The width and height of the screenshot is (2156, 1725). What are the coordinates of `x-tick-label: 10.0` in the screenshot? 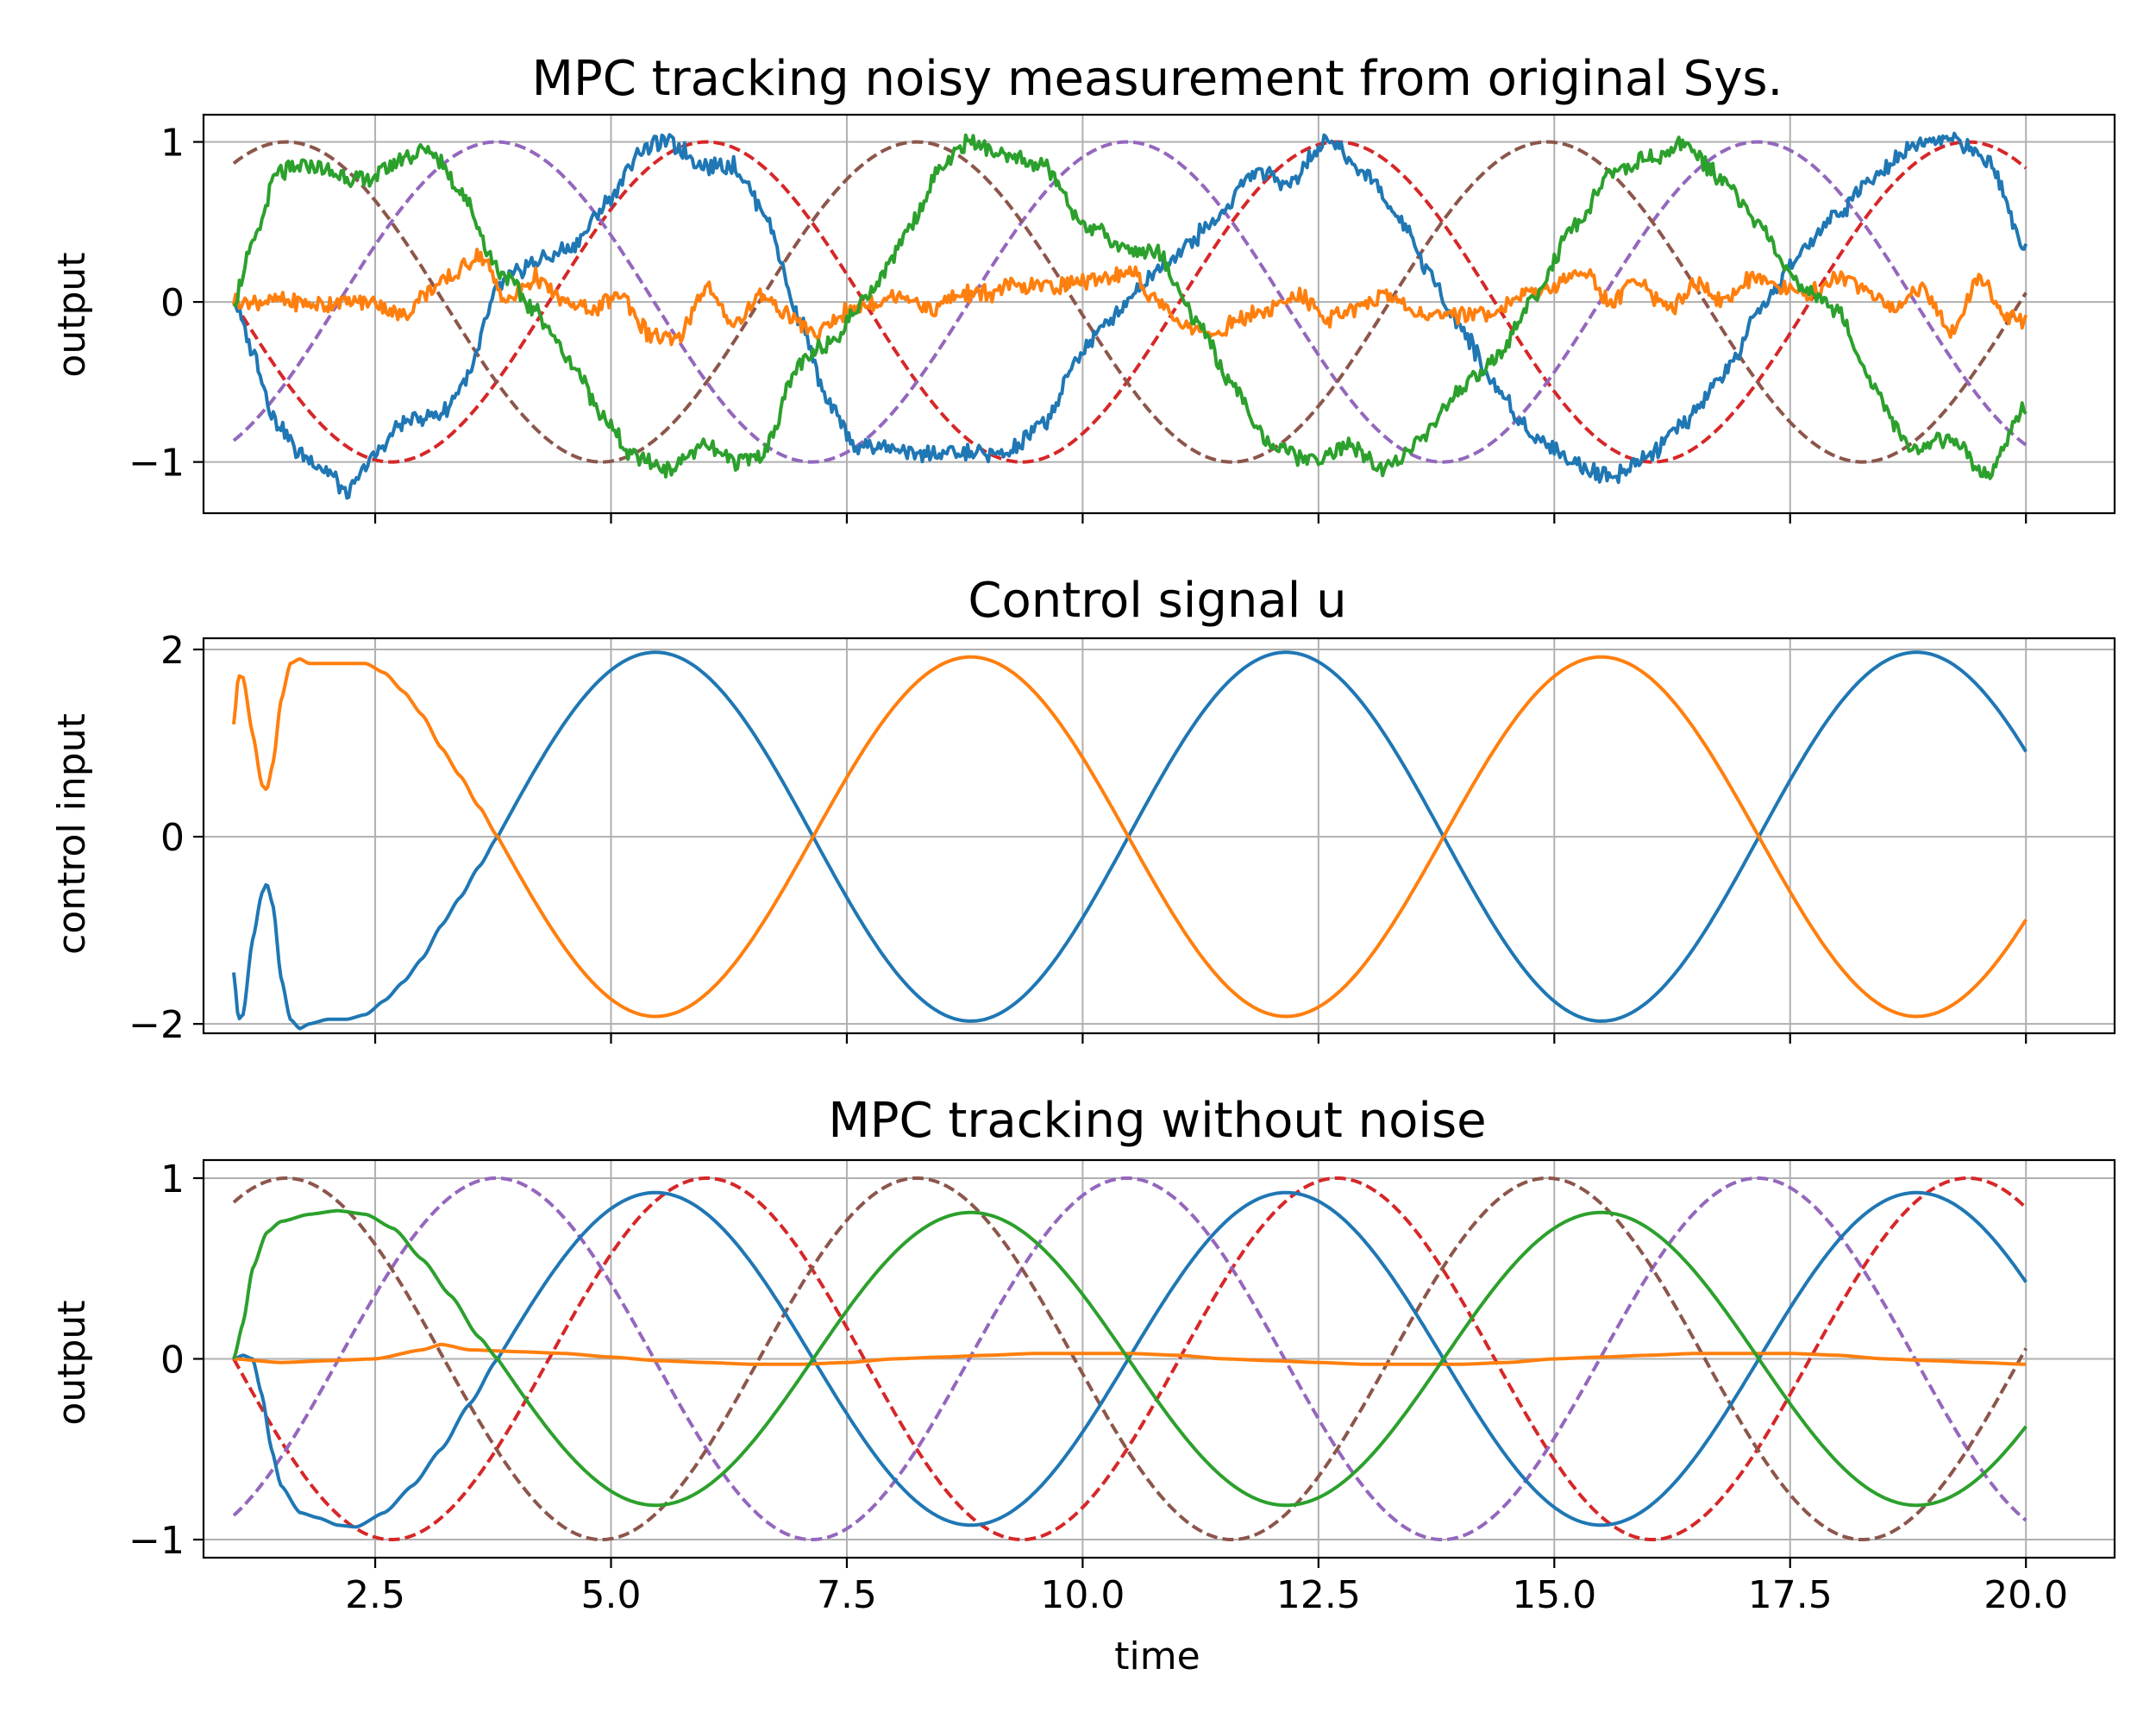 It's located at (1082, 1595).